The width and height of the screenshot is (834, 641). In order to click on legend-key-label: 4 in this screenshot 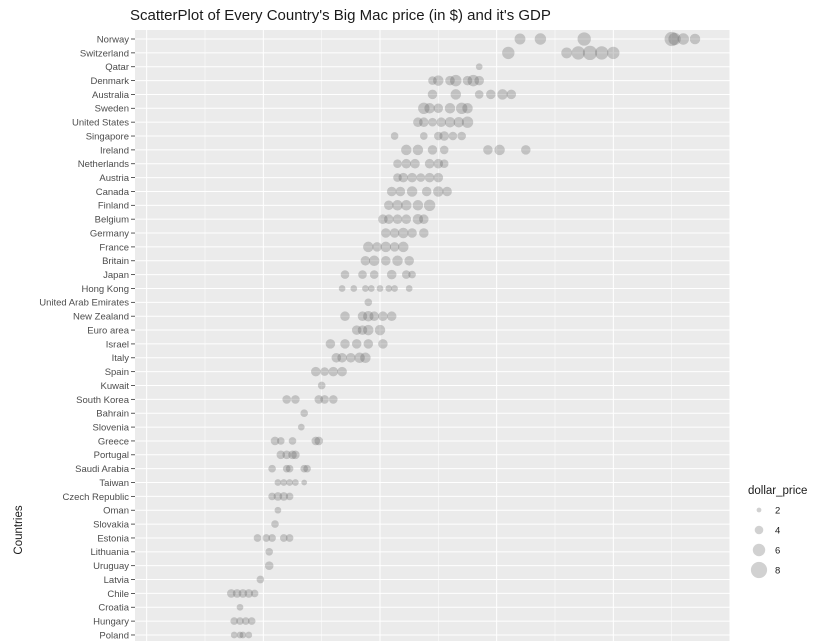, I will do `click(777, 530)`.